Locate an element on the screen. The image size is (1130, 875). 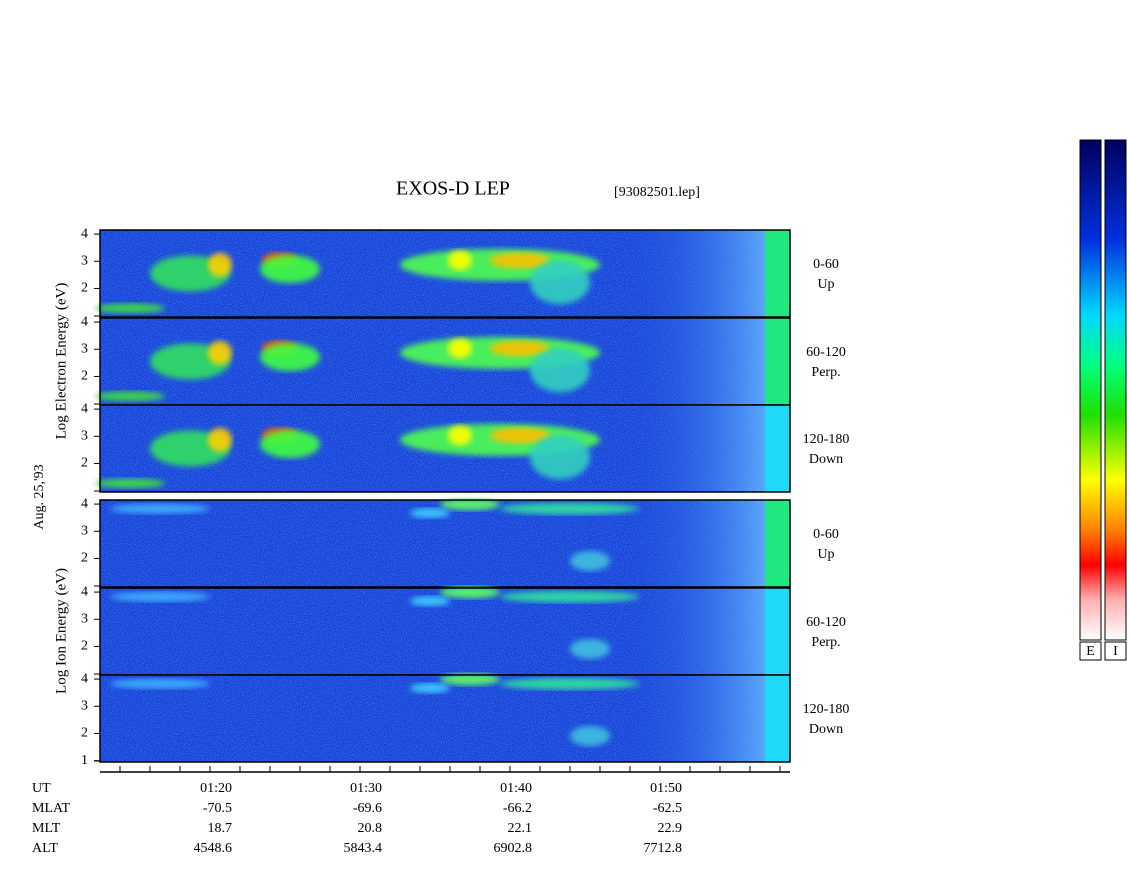
direction-label: Down is located at coordinates (826, 459).